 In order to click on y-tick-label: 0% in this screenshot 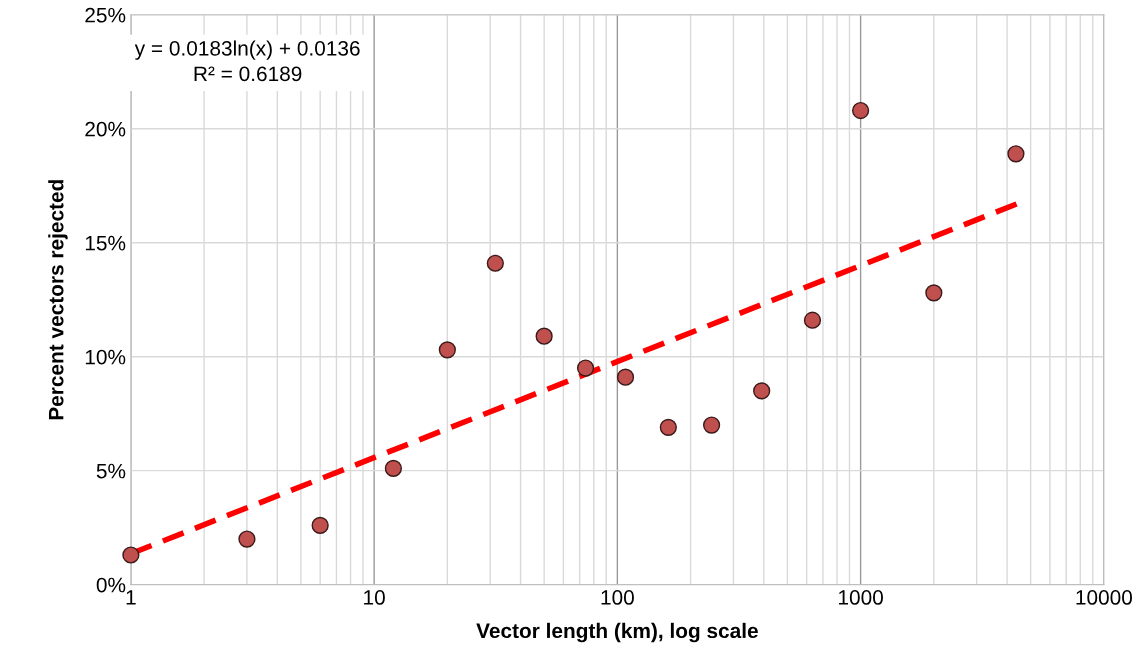, I will do `click(111, 585)`.